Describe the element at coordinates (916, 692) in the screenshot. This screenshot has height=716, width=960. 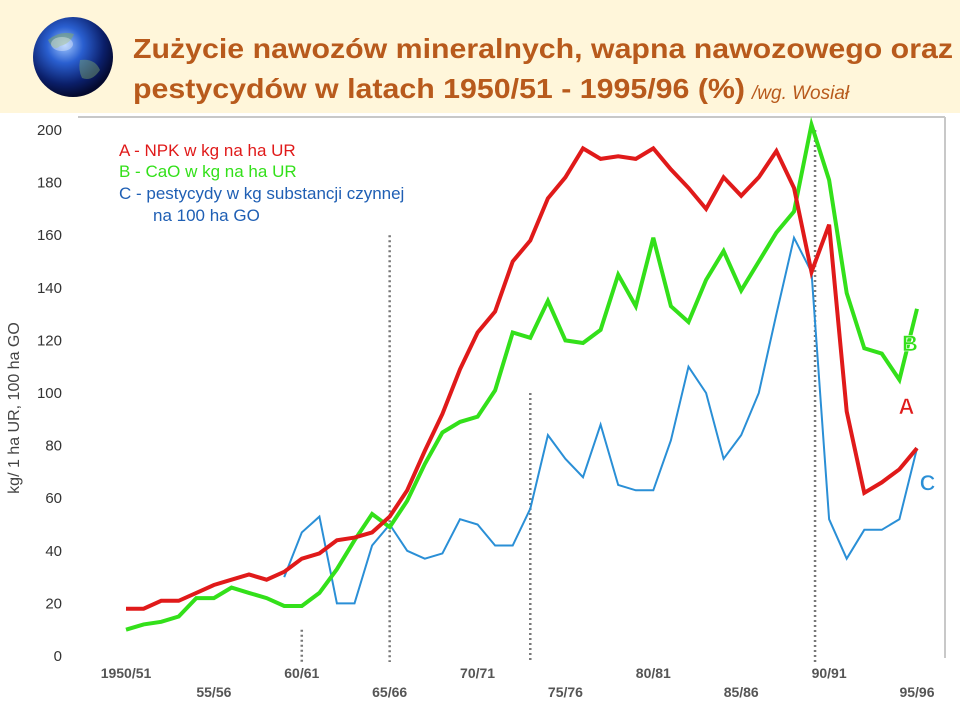
I see `x-tick-label: 95/96` at that location.